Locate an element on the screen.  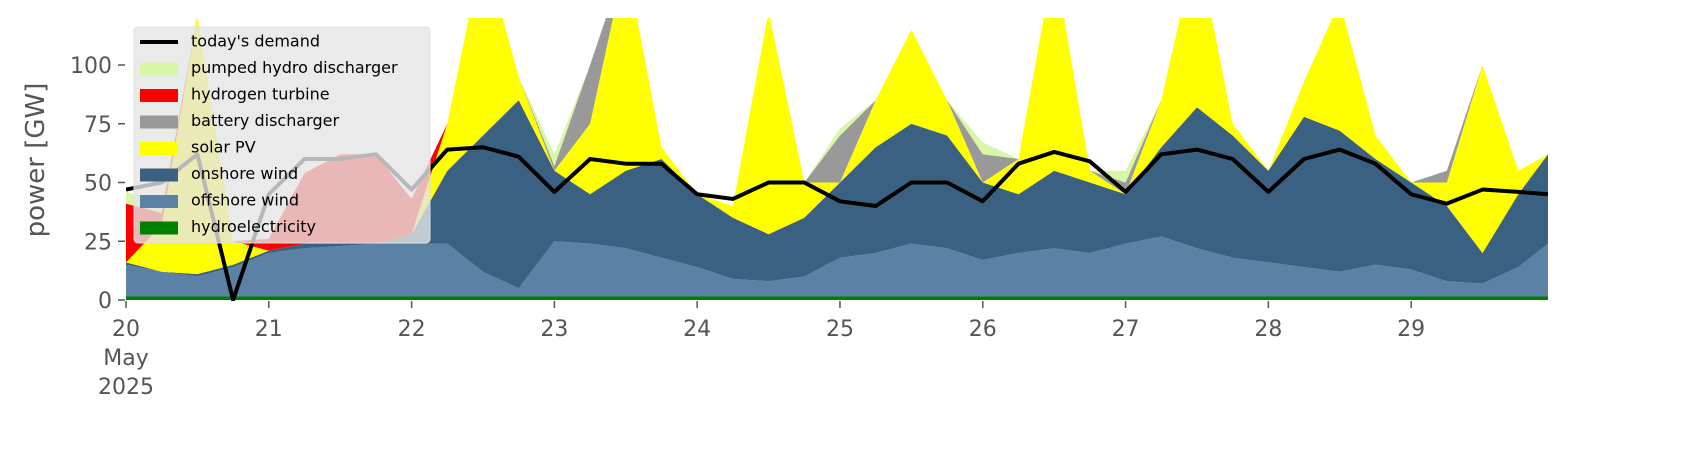
y-axis-label: power [GW] is located at coordinates (36, 160).